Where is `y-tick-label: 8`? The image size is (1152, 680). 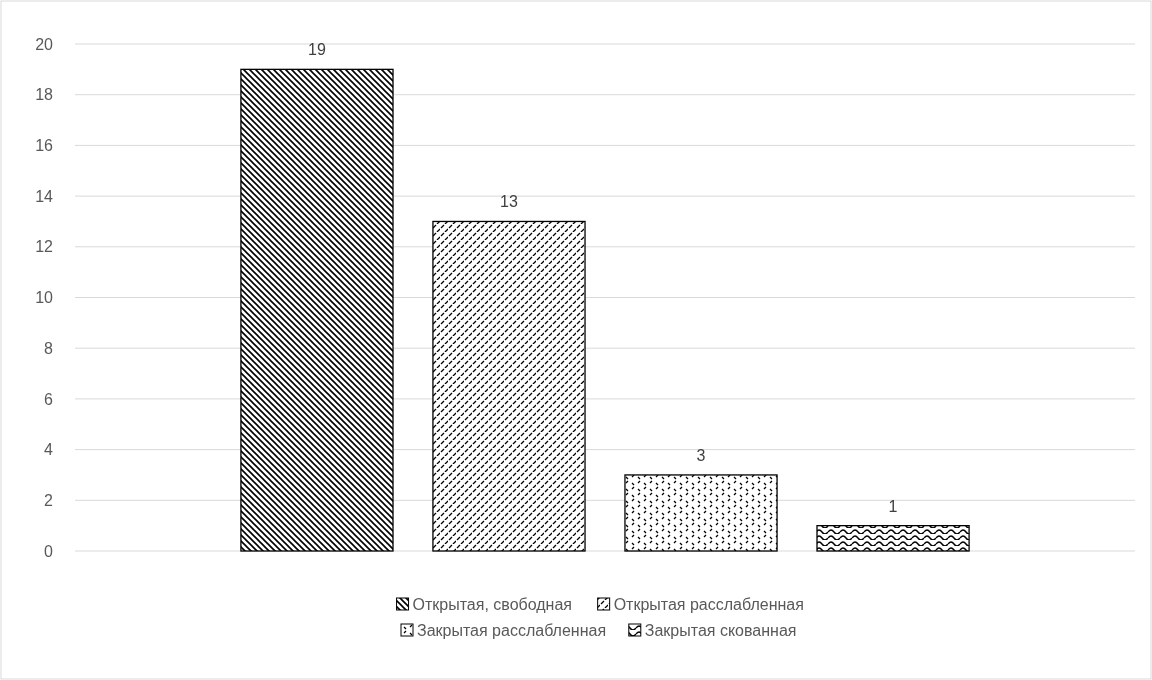
y-tick-label: 8 is located at coordinates (49, 348).